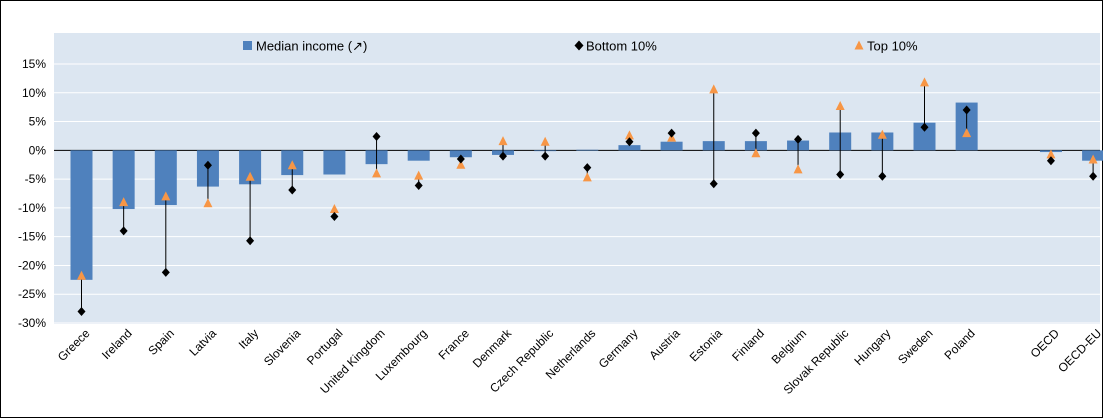 Image resolution: width=1103 pixels, height=419 pixels. What do you see at coordinates (117, 344) in the screenshot?
I see `x-tick-label: Ireland` at bounding box center [117, 344].